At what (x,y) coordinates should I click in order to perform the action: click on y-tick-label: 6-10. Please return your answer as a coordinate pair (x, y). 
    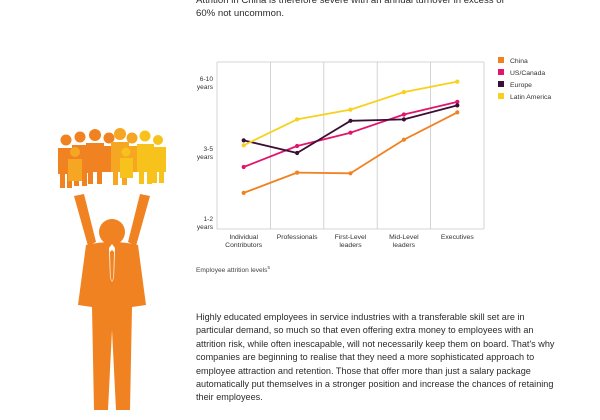
    Looking at the image, I should click on (207, 79).